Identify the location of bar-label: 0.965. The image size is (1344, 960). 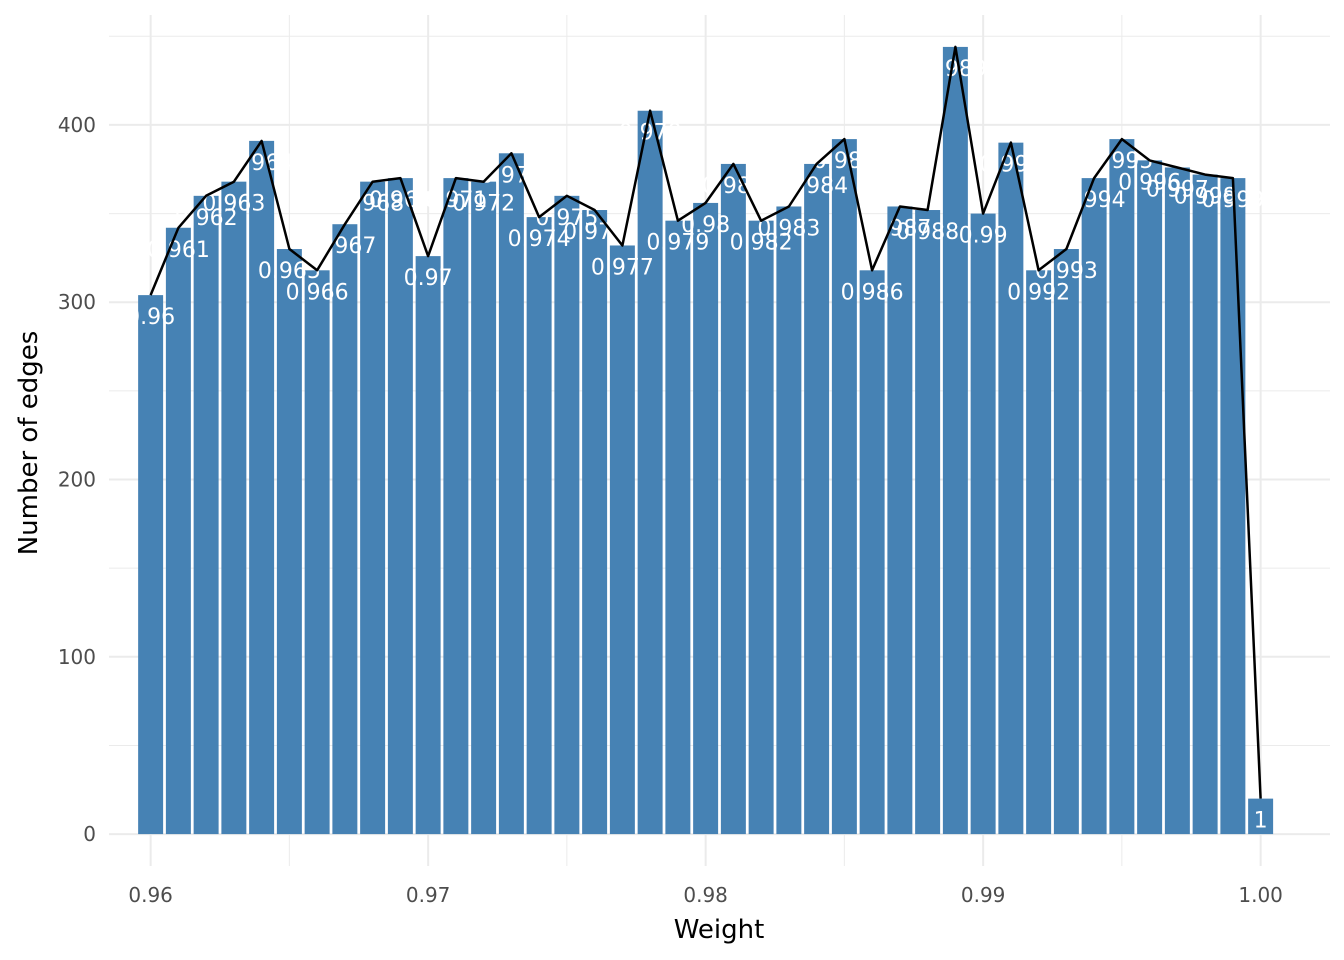
(289, 271).